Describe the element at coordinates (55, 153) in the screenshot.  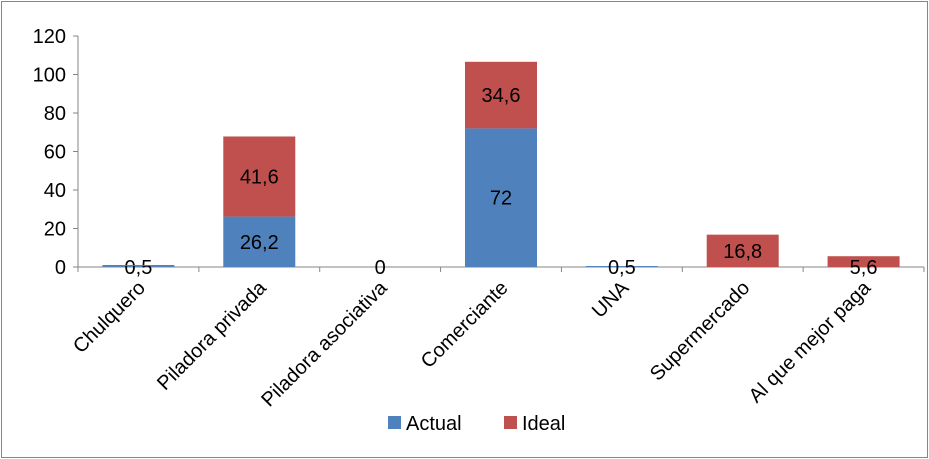
I see `y-tick-label: 60` at that location.